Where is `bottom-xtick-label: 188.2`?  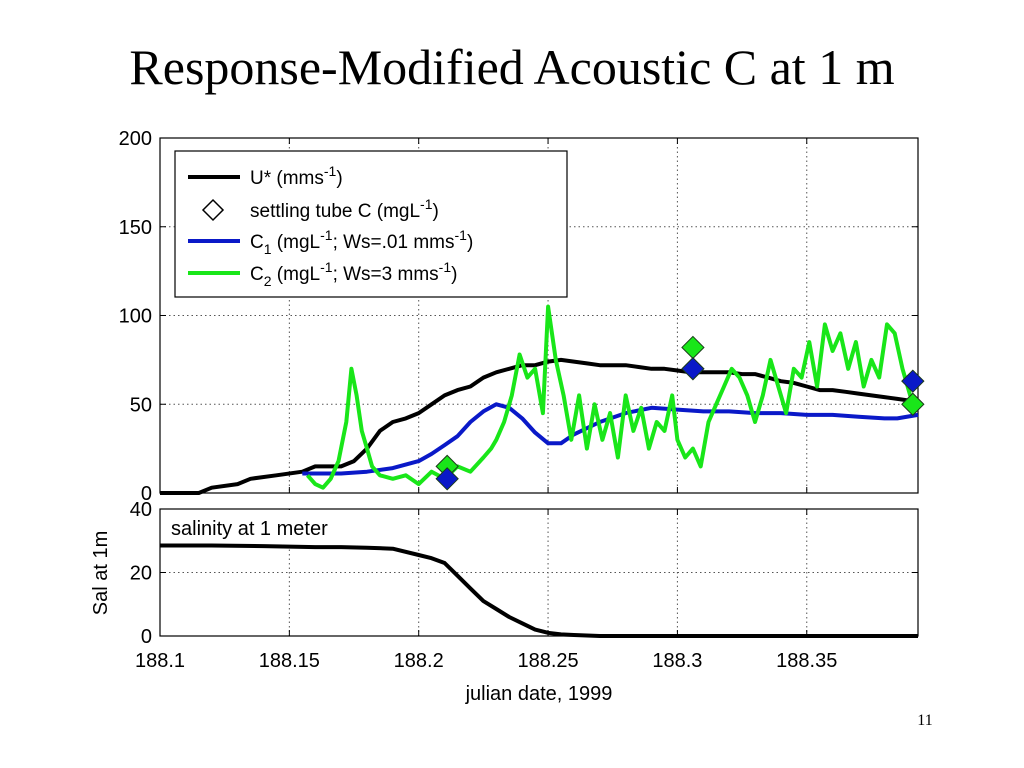 bottom-xtick-label: 188.2 is located at coordinates (419, 661).